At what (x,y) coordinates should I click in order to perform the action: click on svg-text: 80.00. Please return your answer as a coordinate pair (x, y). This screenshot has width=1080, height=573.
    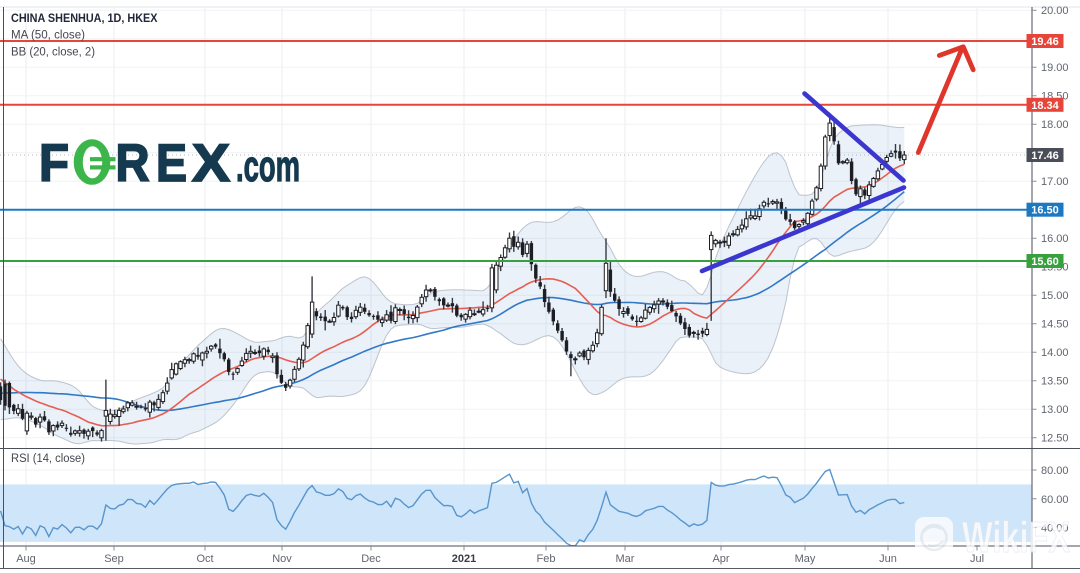
    Looking at the image, I should click on (1055, 471).